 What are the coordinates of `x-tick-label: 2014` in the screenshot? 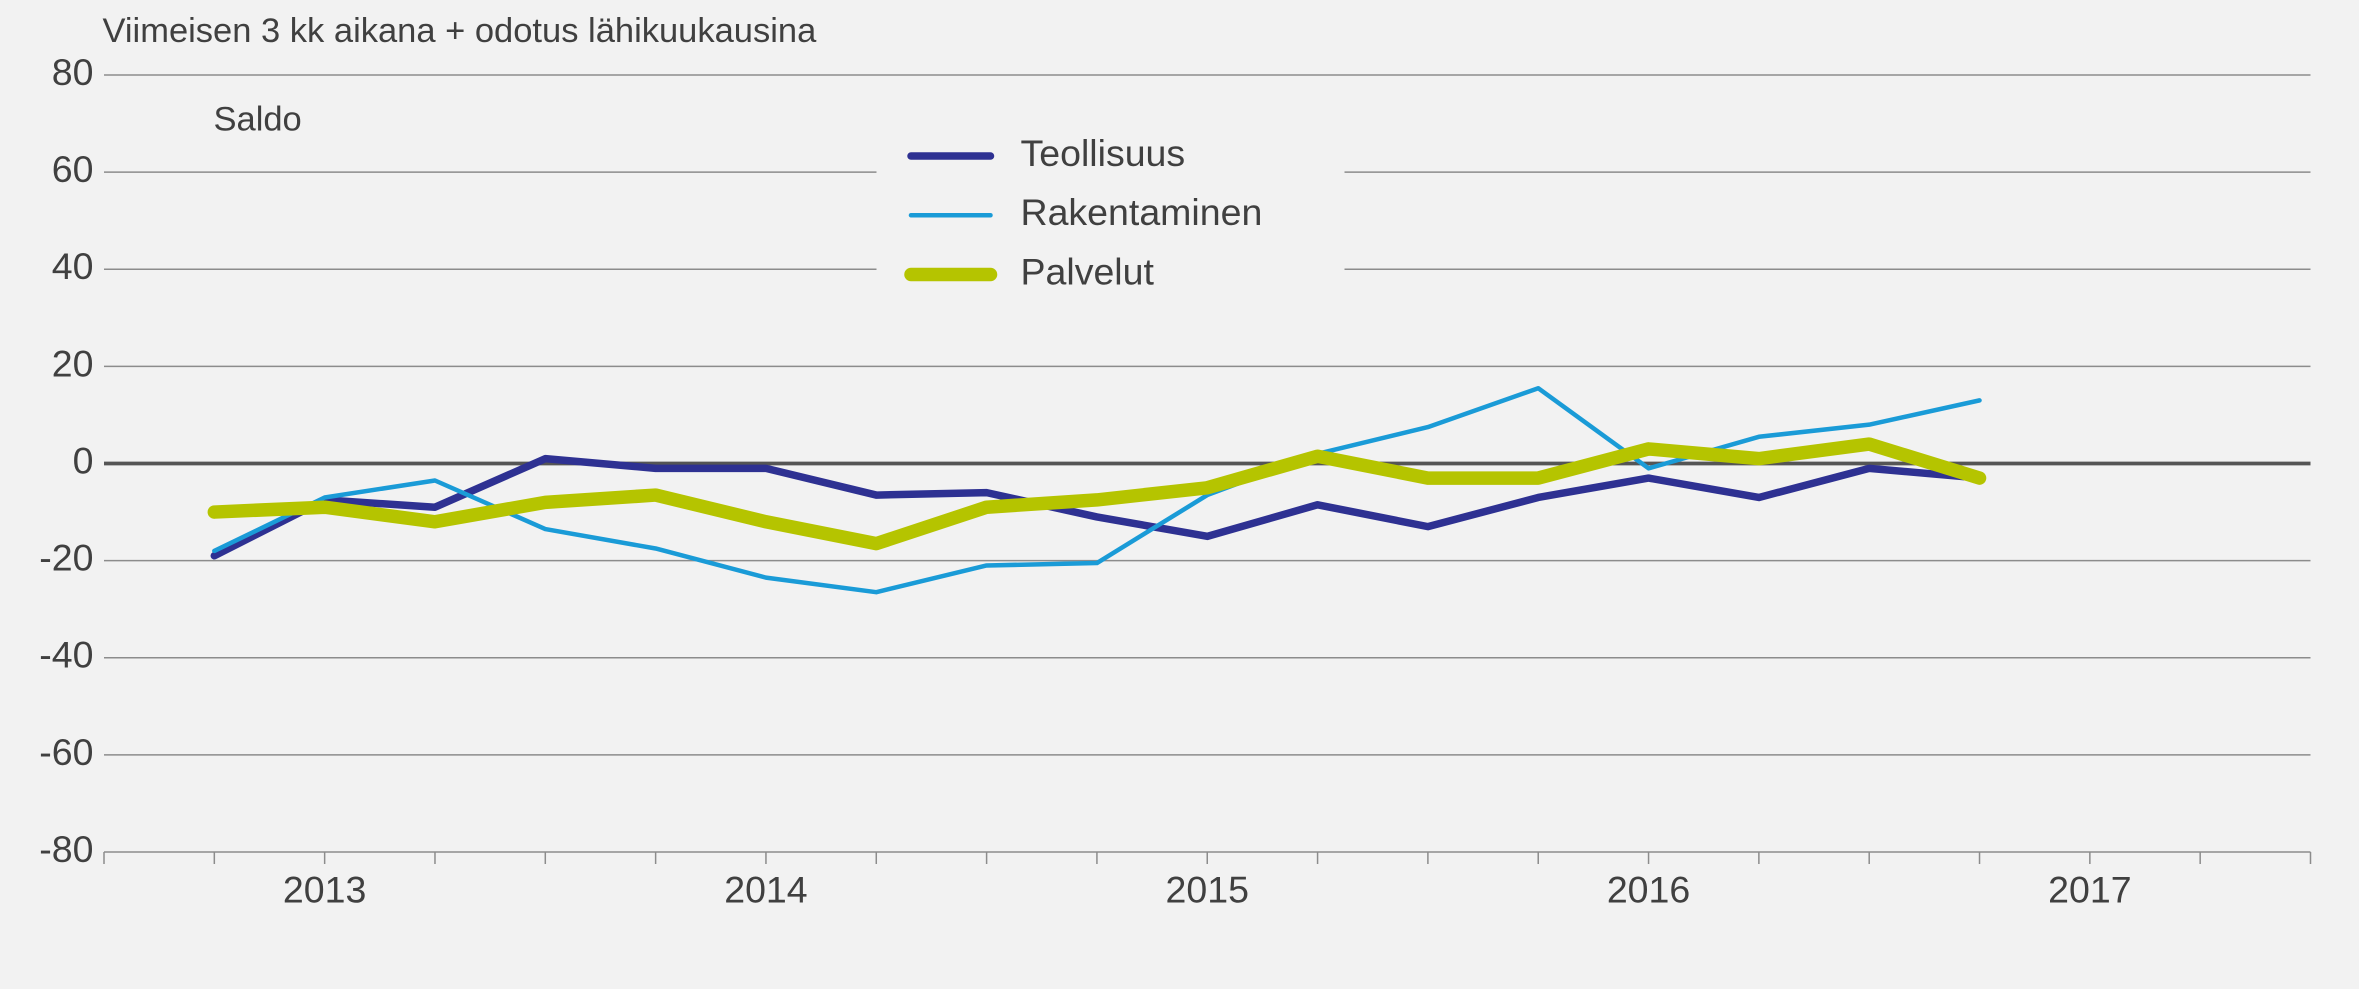 It's located at (765, 889).